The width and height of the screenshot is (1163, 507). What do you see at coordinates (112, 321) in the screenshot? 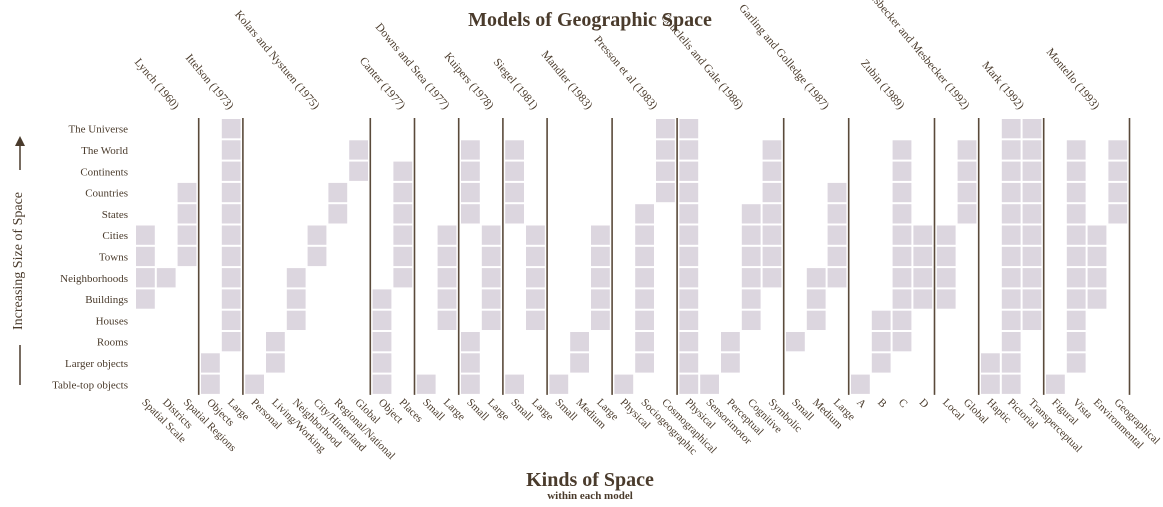
I see `row-label: Houses` at bounding box center [112, 321].